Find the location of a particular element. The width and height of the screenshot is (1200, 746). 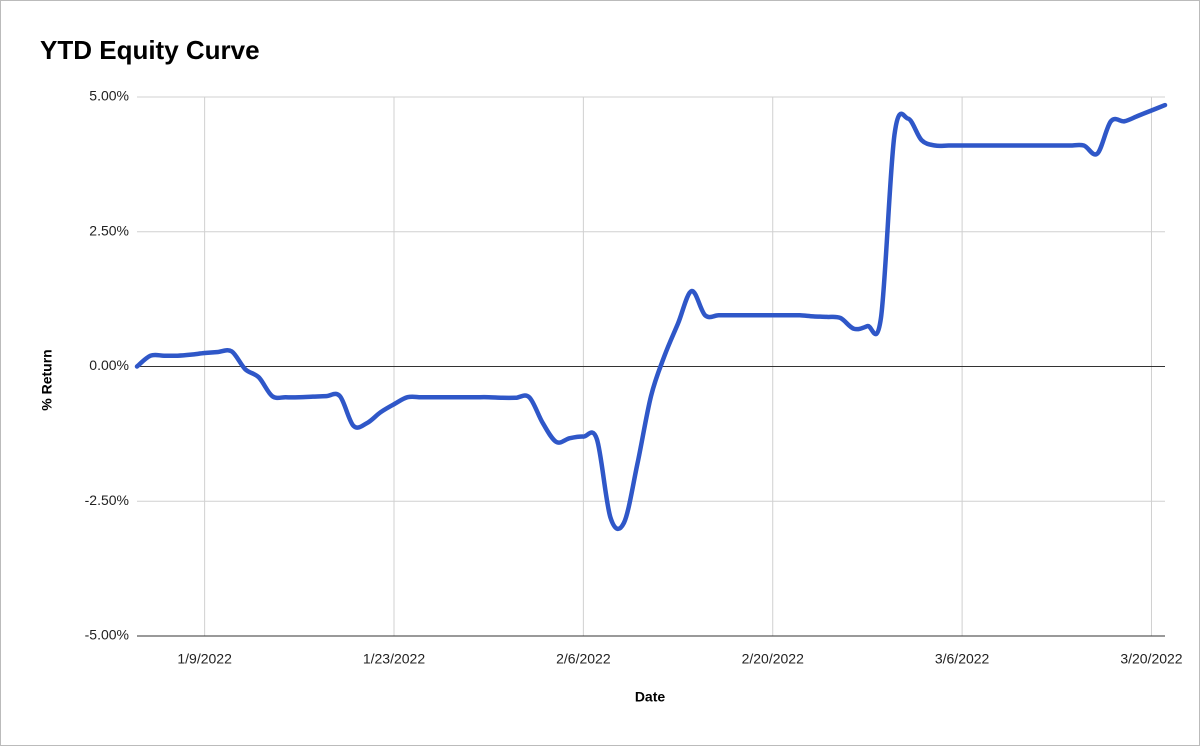

x-tick-label: 2/20/2022 is located at coordinates (773, 659).